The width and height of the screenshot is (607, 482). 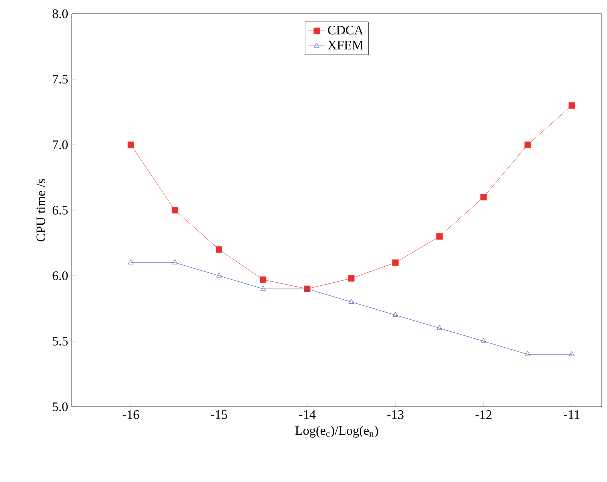 I want to click on y-tick-label: 5.5, so click(x=60, y=341).